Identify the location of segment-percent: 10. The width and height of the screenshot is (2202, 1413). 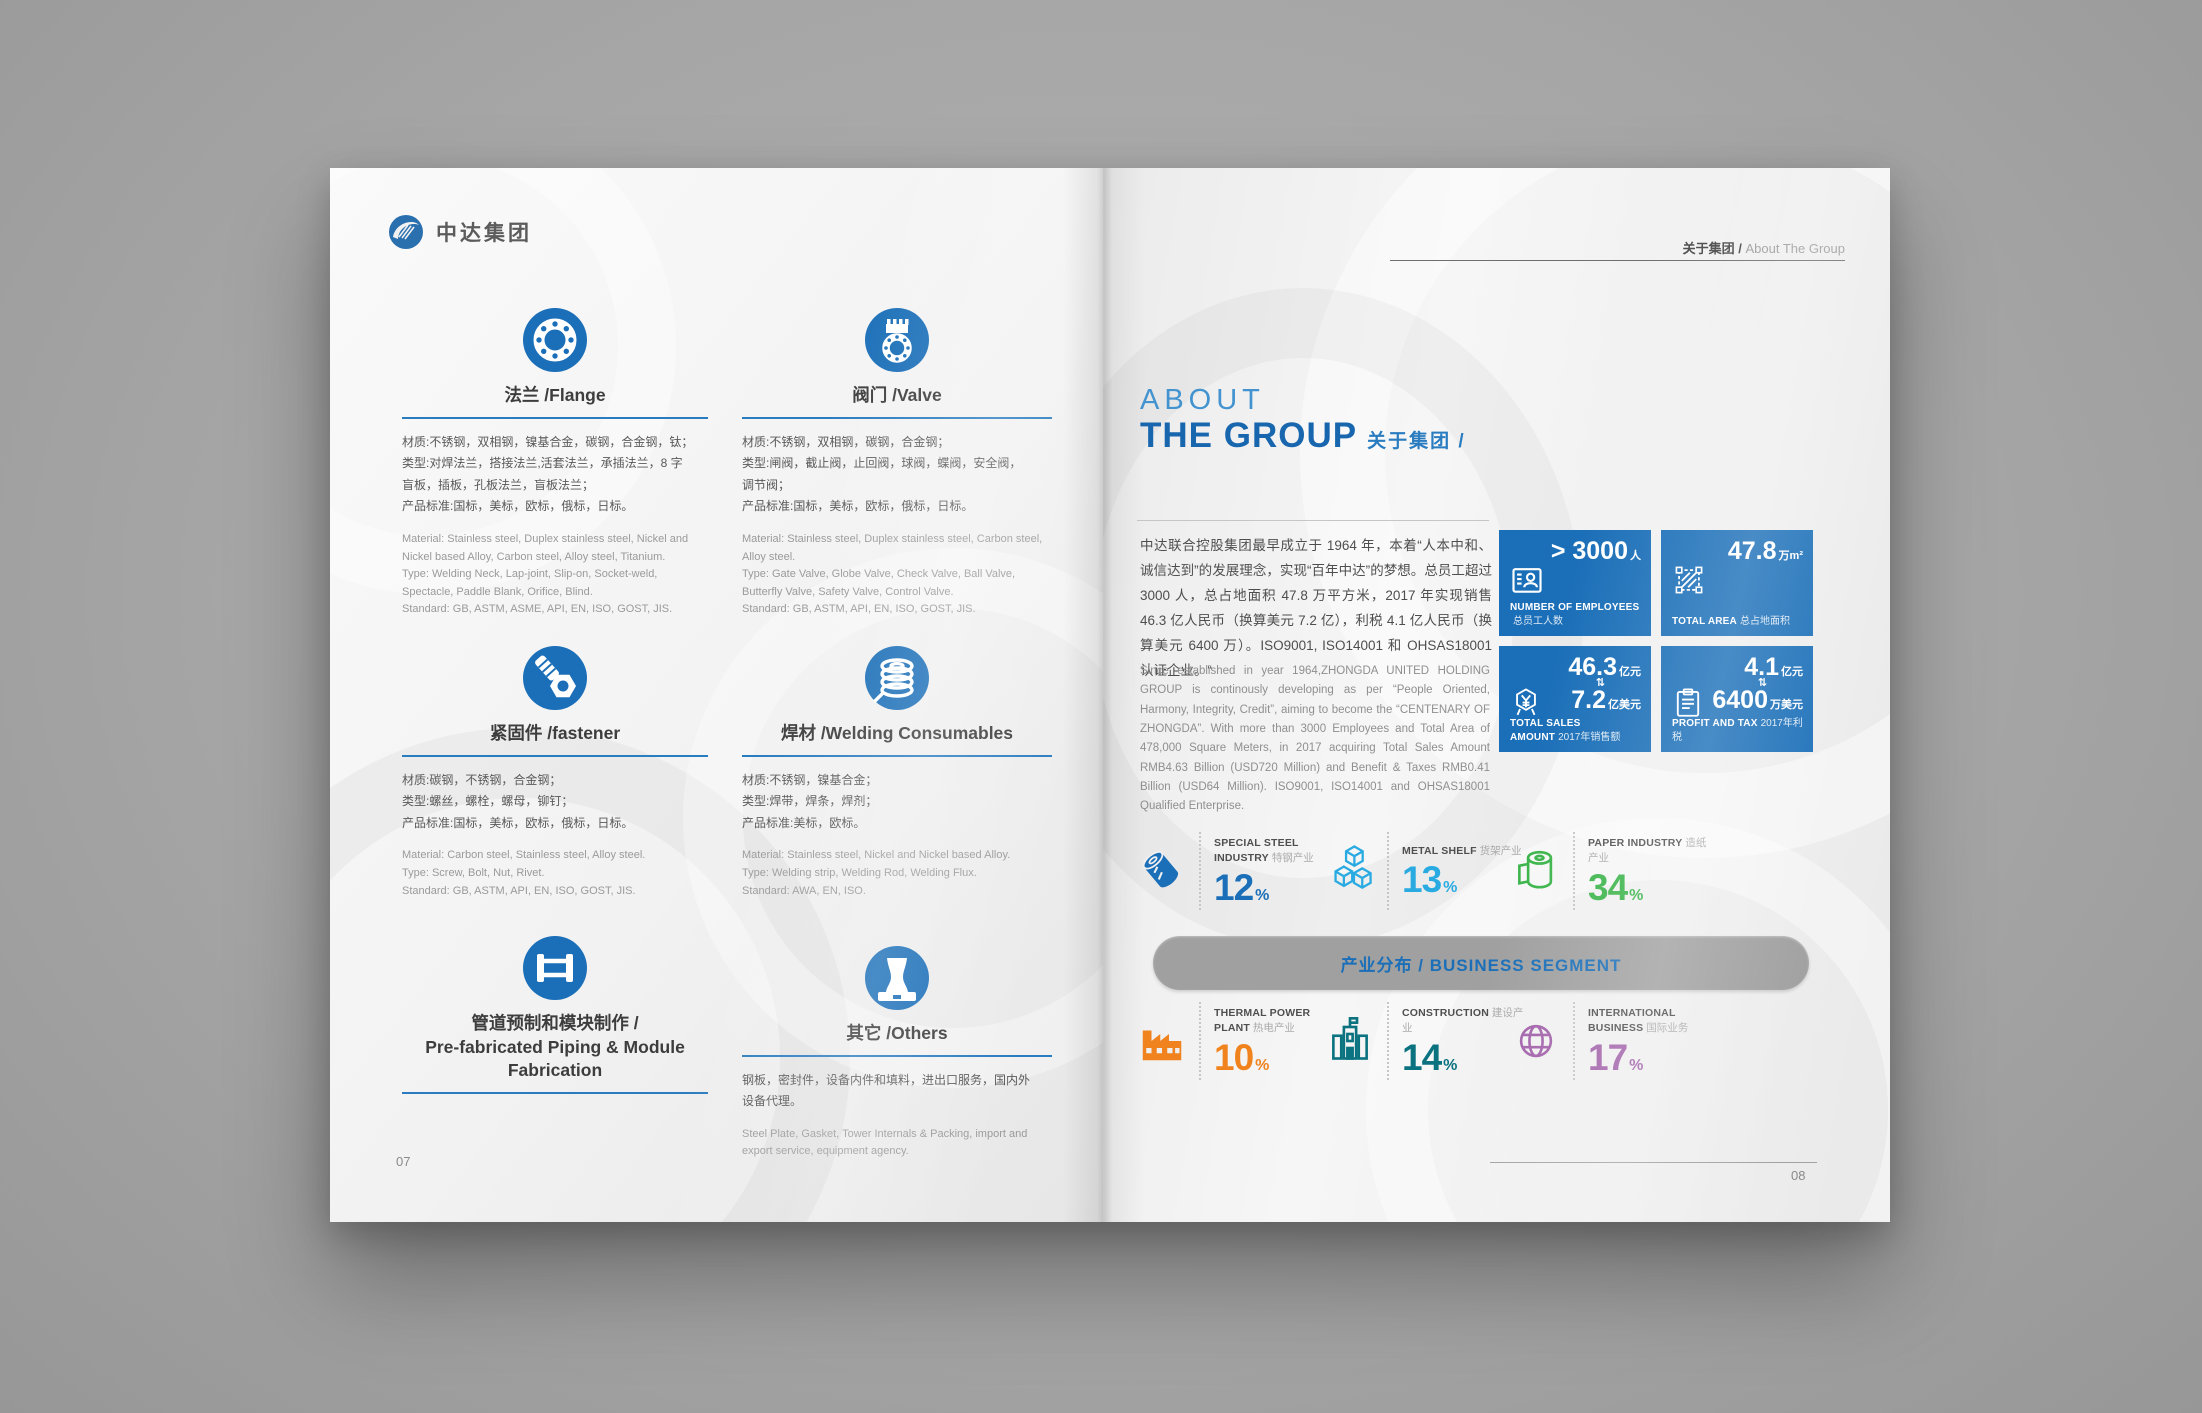
(1234, 1057).